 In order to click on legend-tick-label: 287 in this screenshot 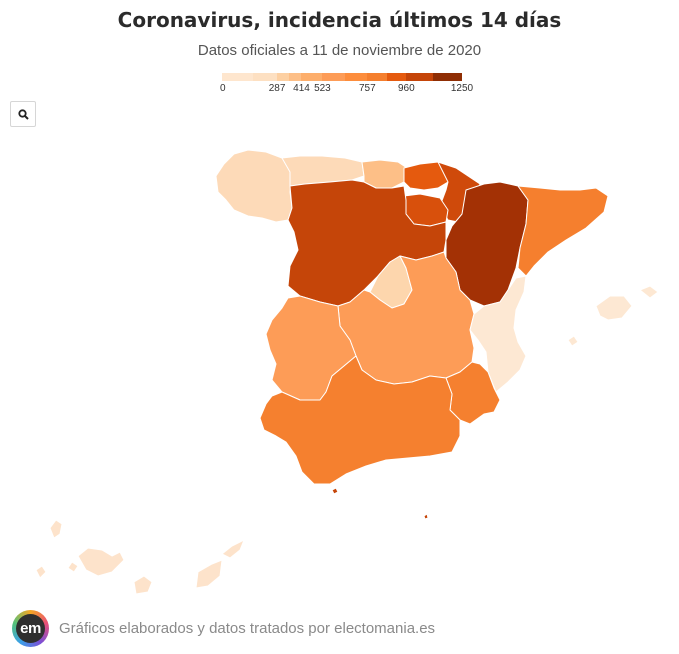, I will do `click(277, 88)`.